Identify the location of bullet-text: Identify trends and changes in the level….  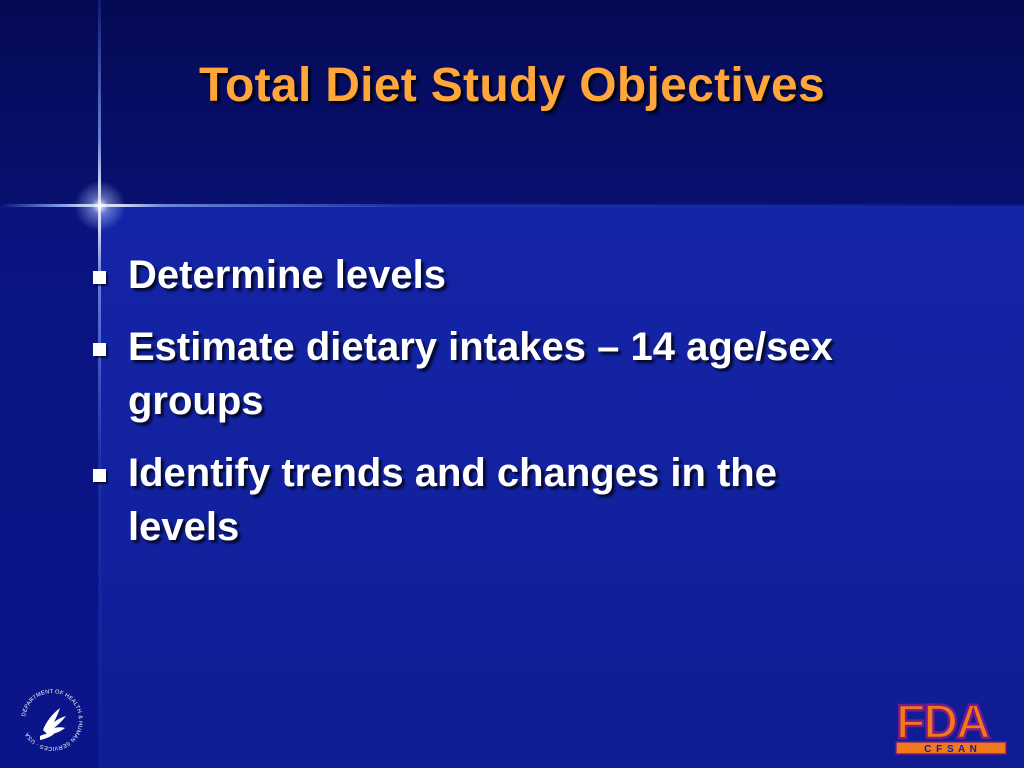
(452, 500).